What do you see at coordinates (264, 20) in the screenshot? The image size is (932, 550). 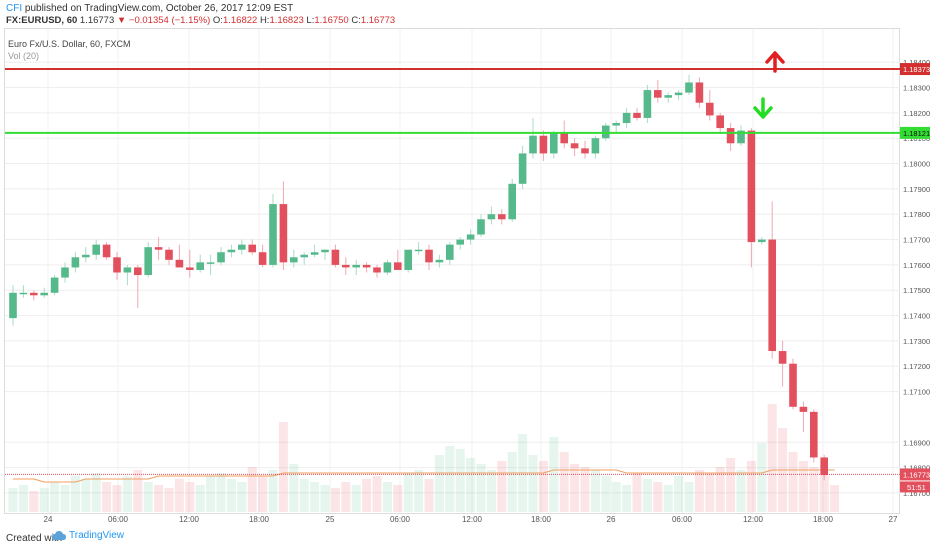 I see `high-label: H:` at bounding box center [264, 20].